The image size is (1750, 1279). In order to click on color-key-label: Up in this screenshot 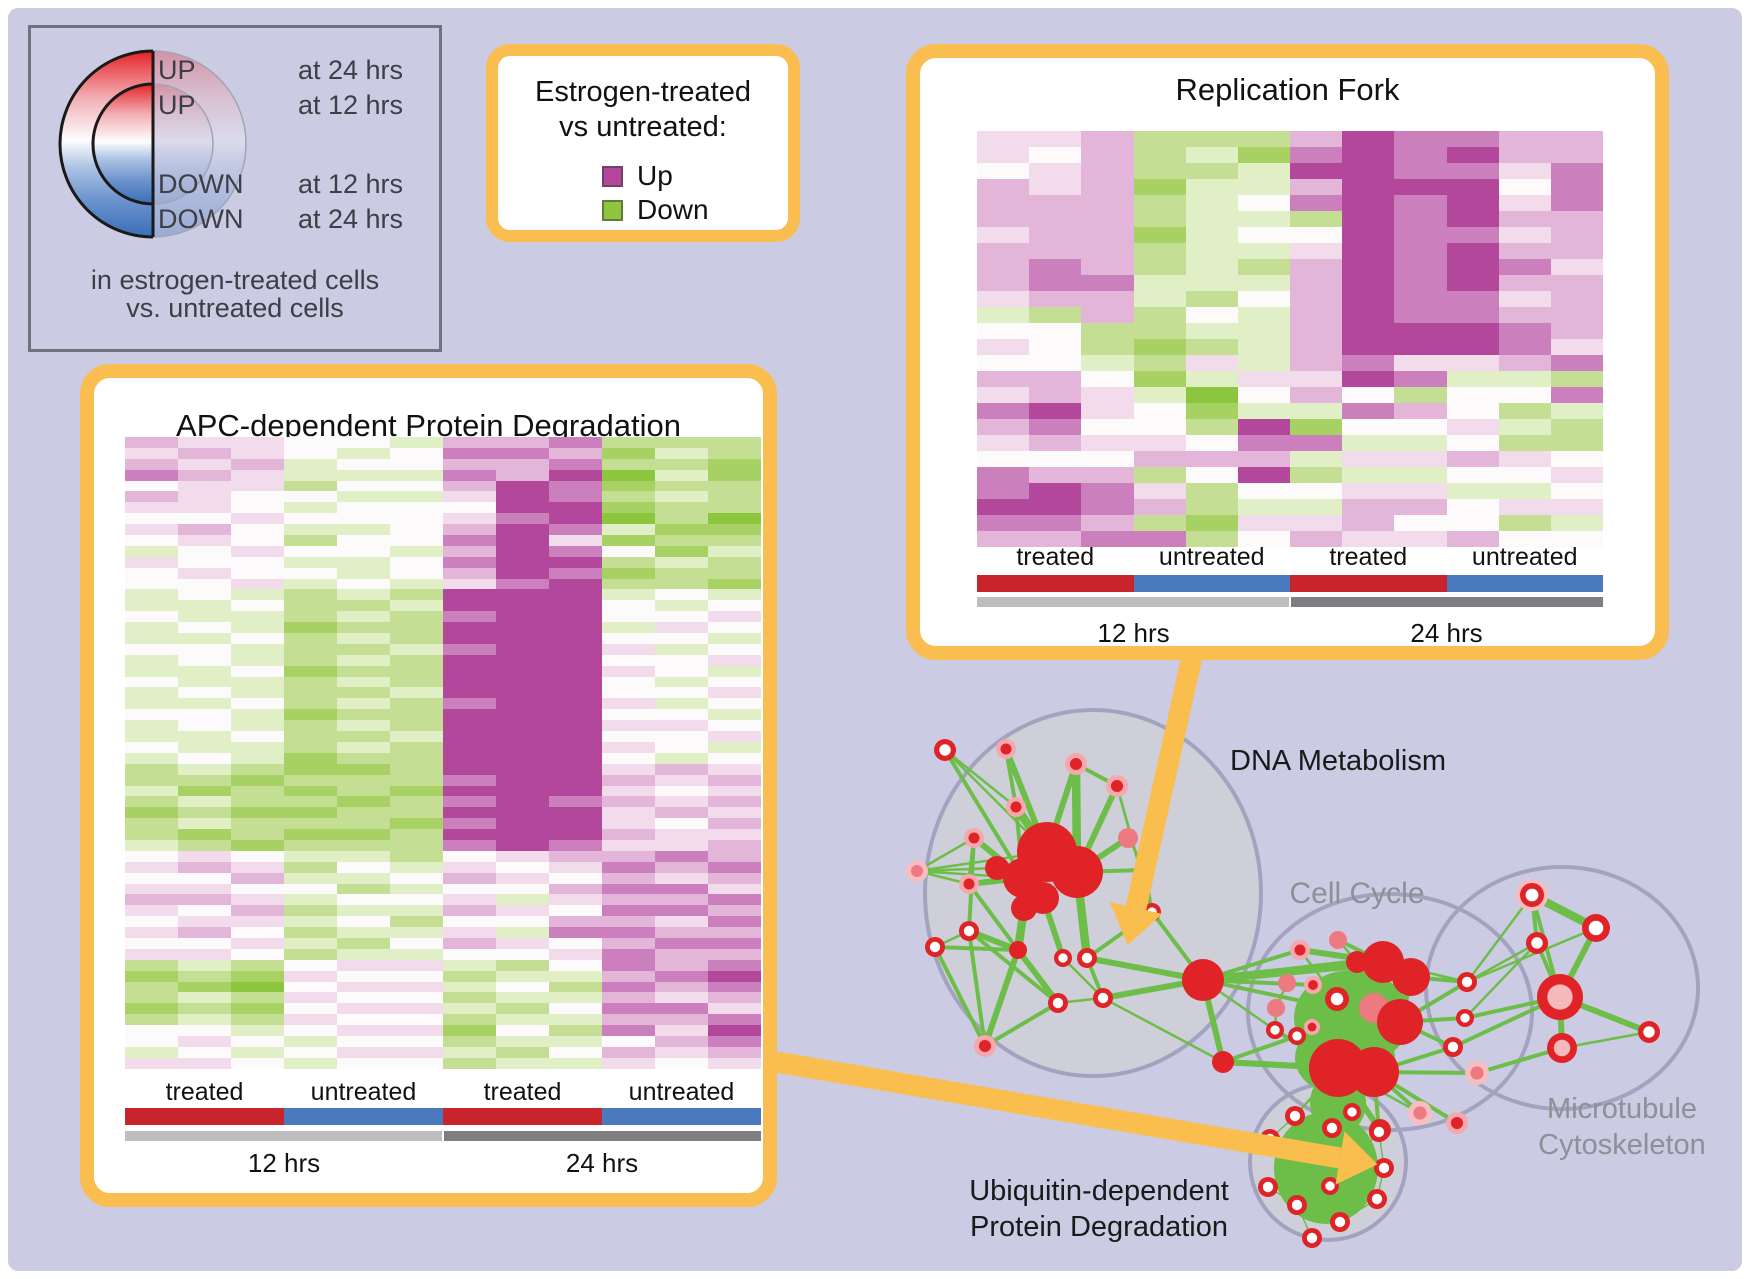, I will do `click(655, 175)`.